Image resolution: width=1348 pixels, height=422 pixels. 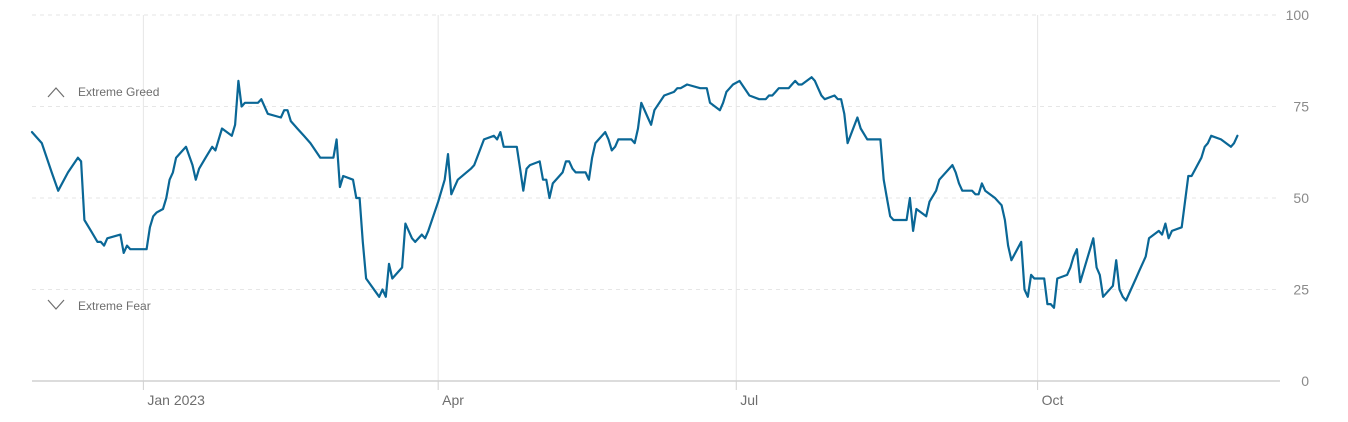 What do you see at coordinates (1305, 381) in the screenshot?
I see `y-tick-label: 0` at bounding box center [1305, 381].